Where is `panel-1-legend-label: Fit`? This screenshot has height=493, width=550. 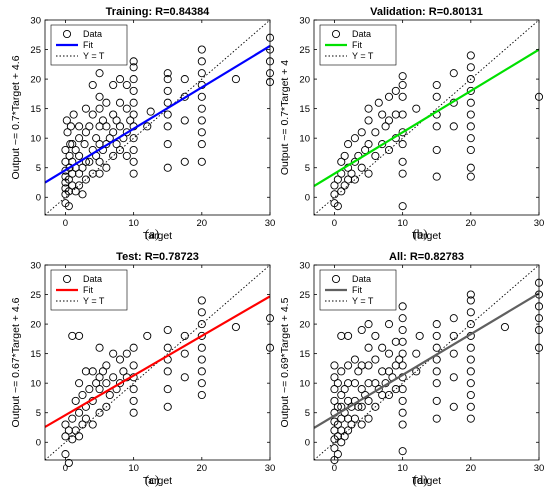
panel-1-legend-label: Fit is located at coordinates (88, 45).